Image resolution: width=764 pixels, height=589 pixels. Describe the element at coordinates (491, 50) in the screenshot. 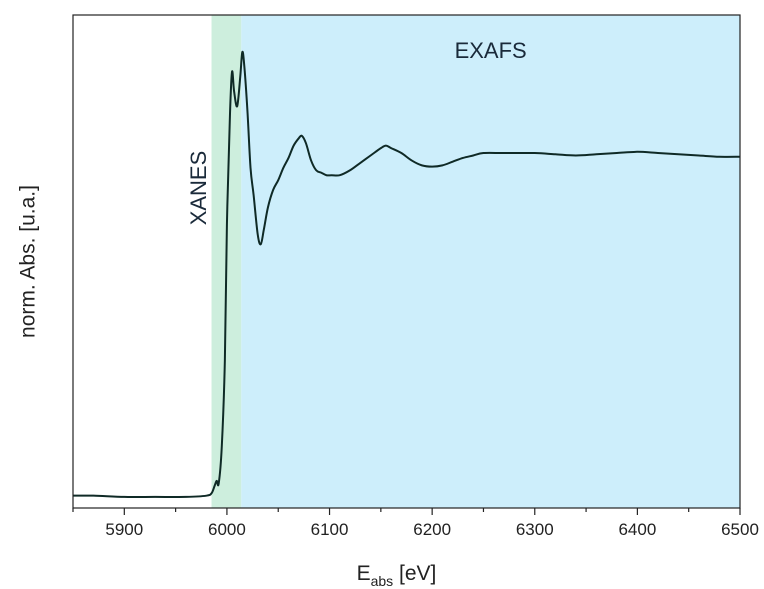

I see `region-label-exafs: EXAFS` at that location.